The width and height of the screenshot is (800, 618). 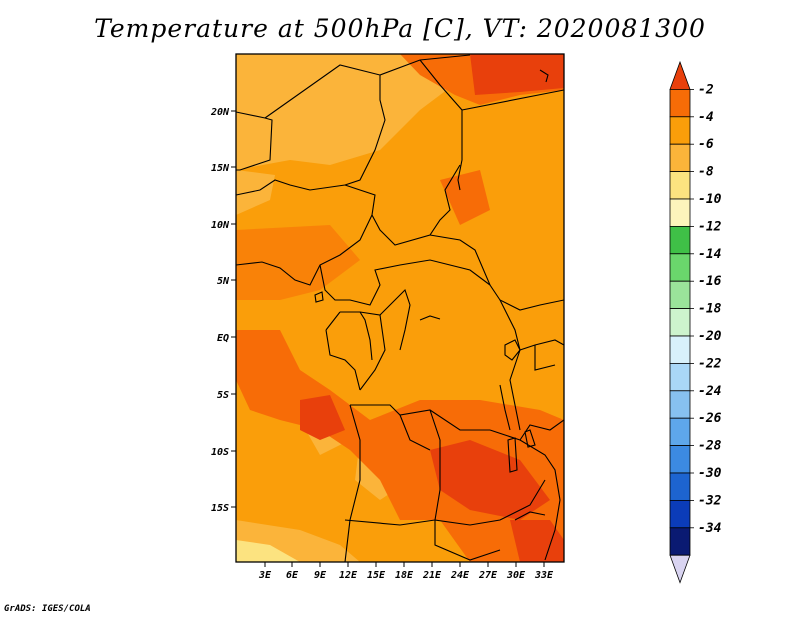 I want to click on colorbar-label: -8, so click(x=706, y=172).